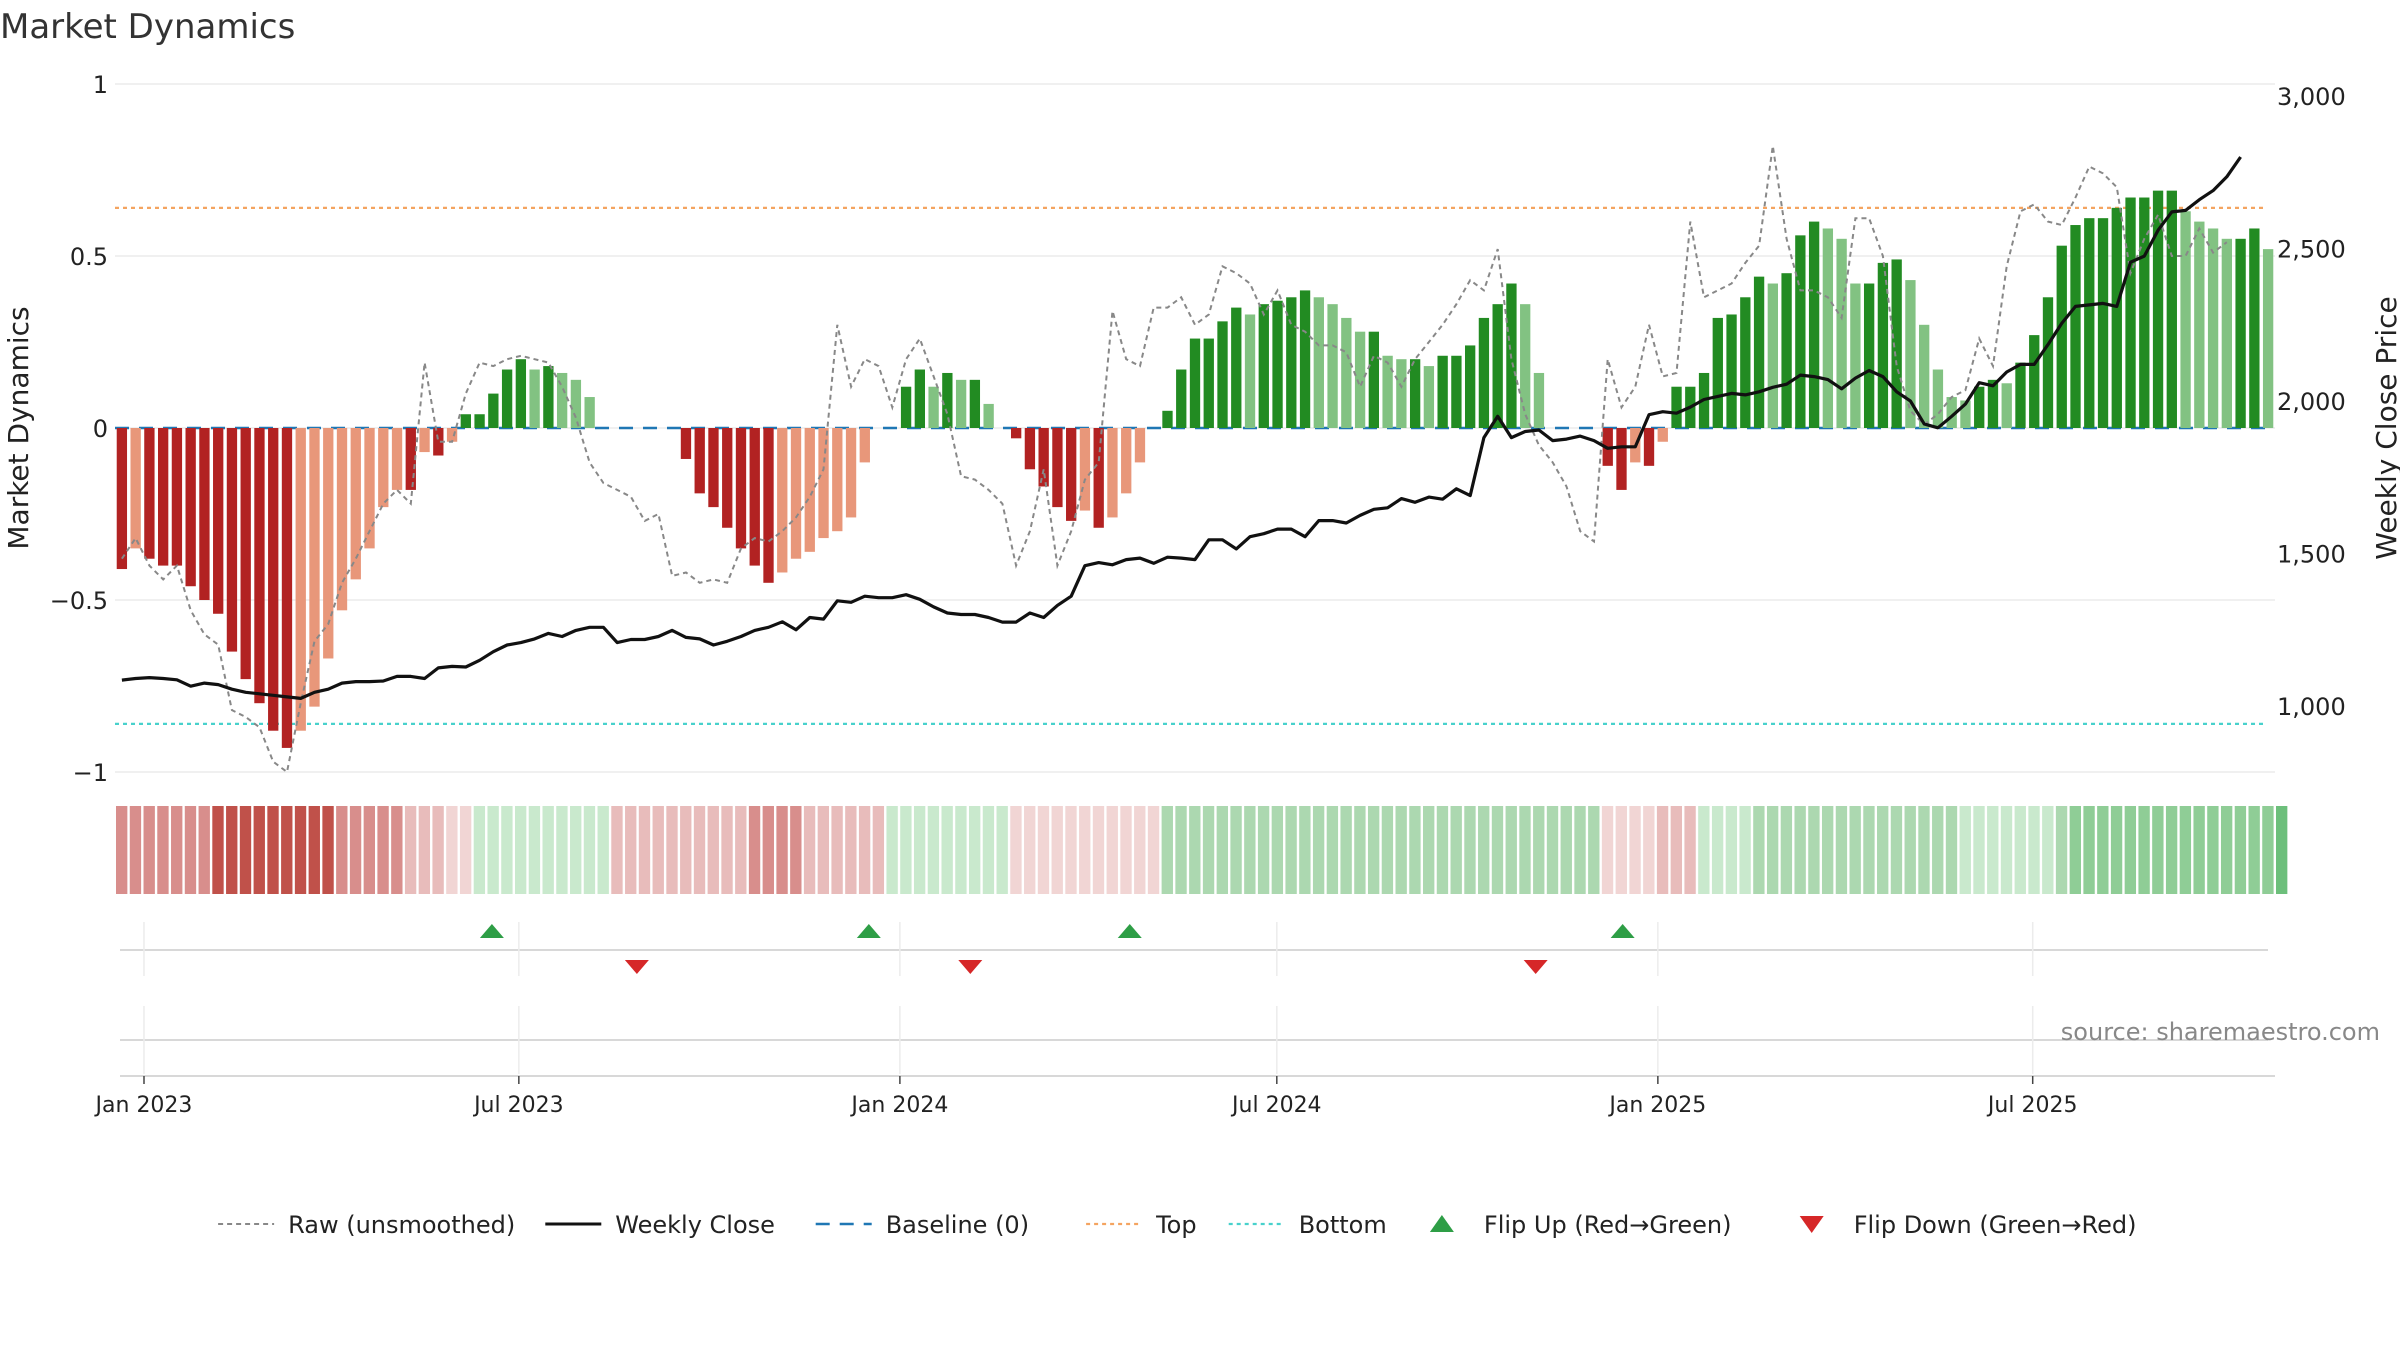  I want to click on x-tick-label: Jul 2025, so click(2032, 1105).